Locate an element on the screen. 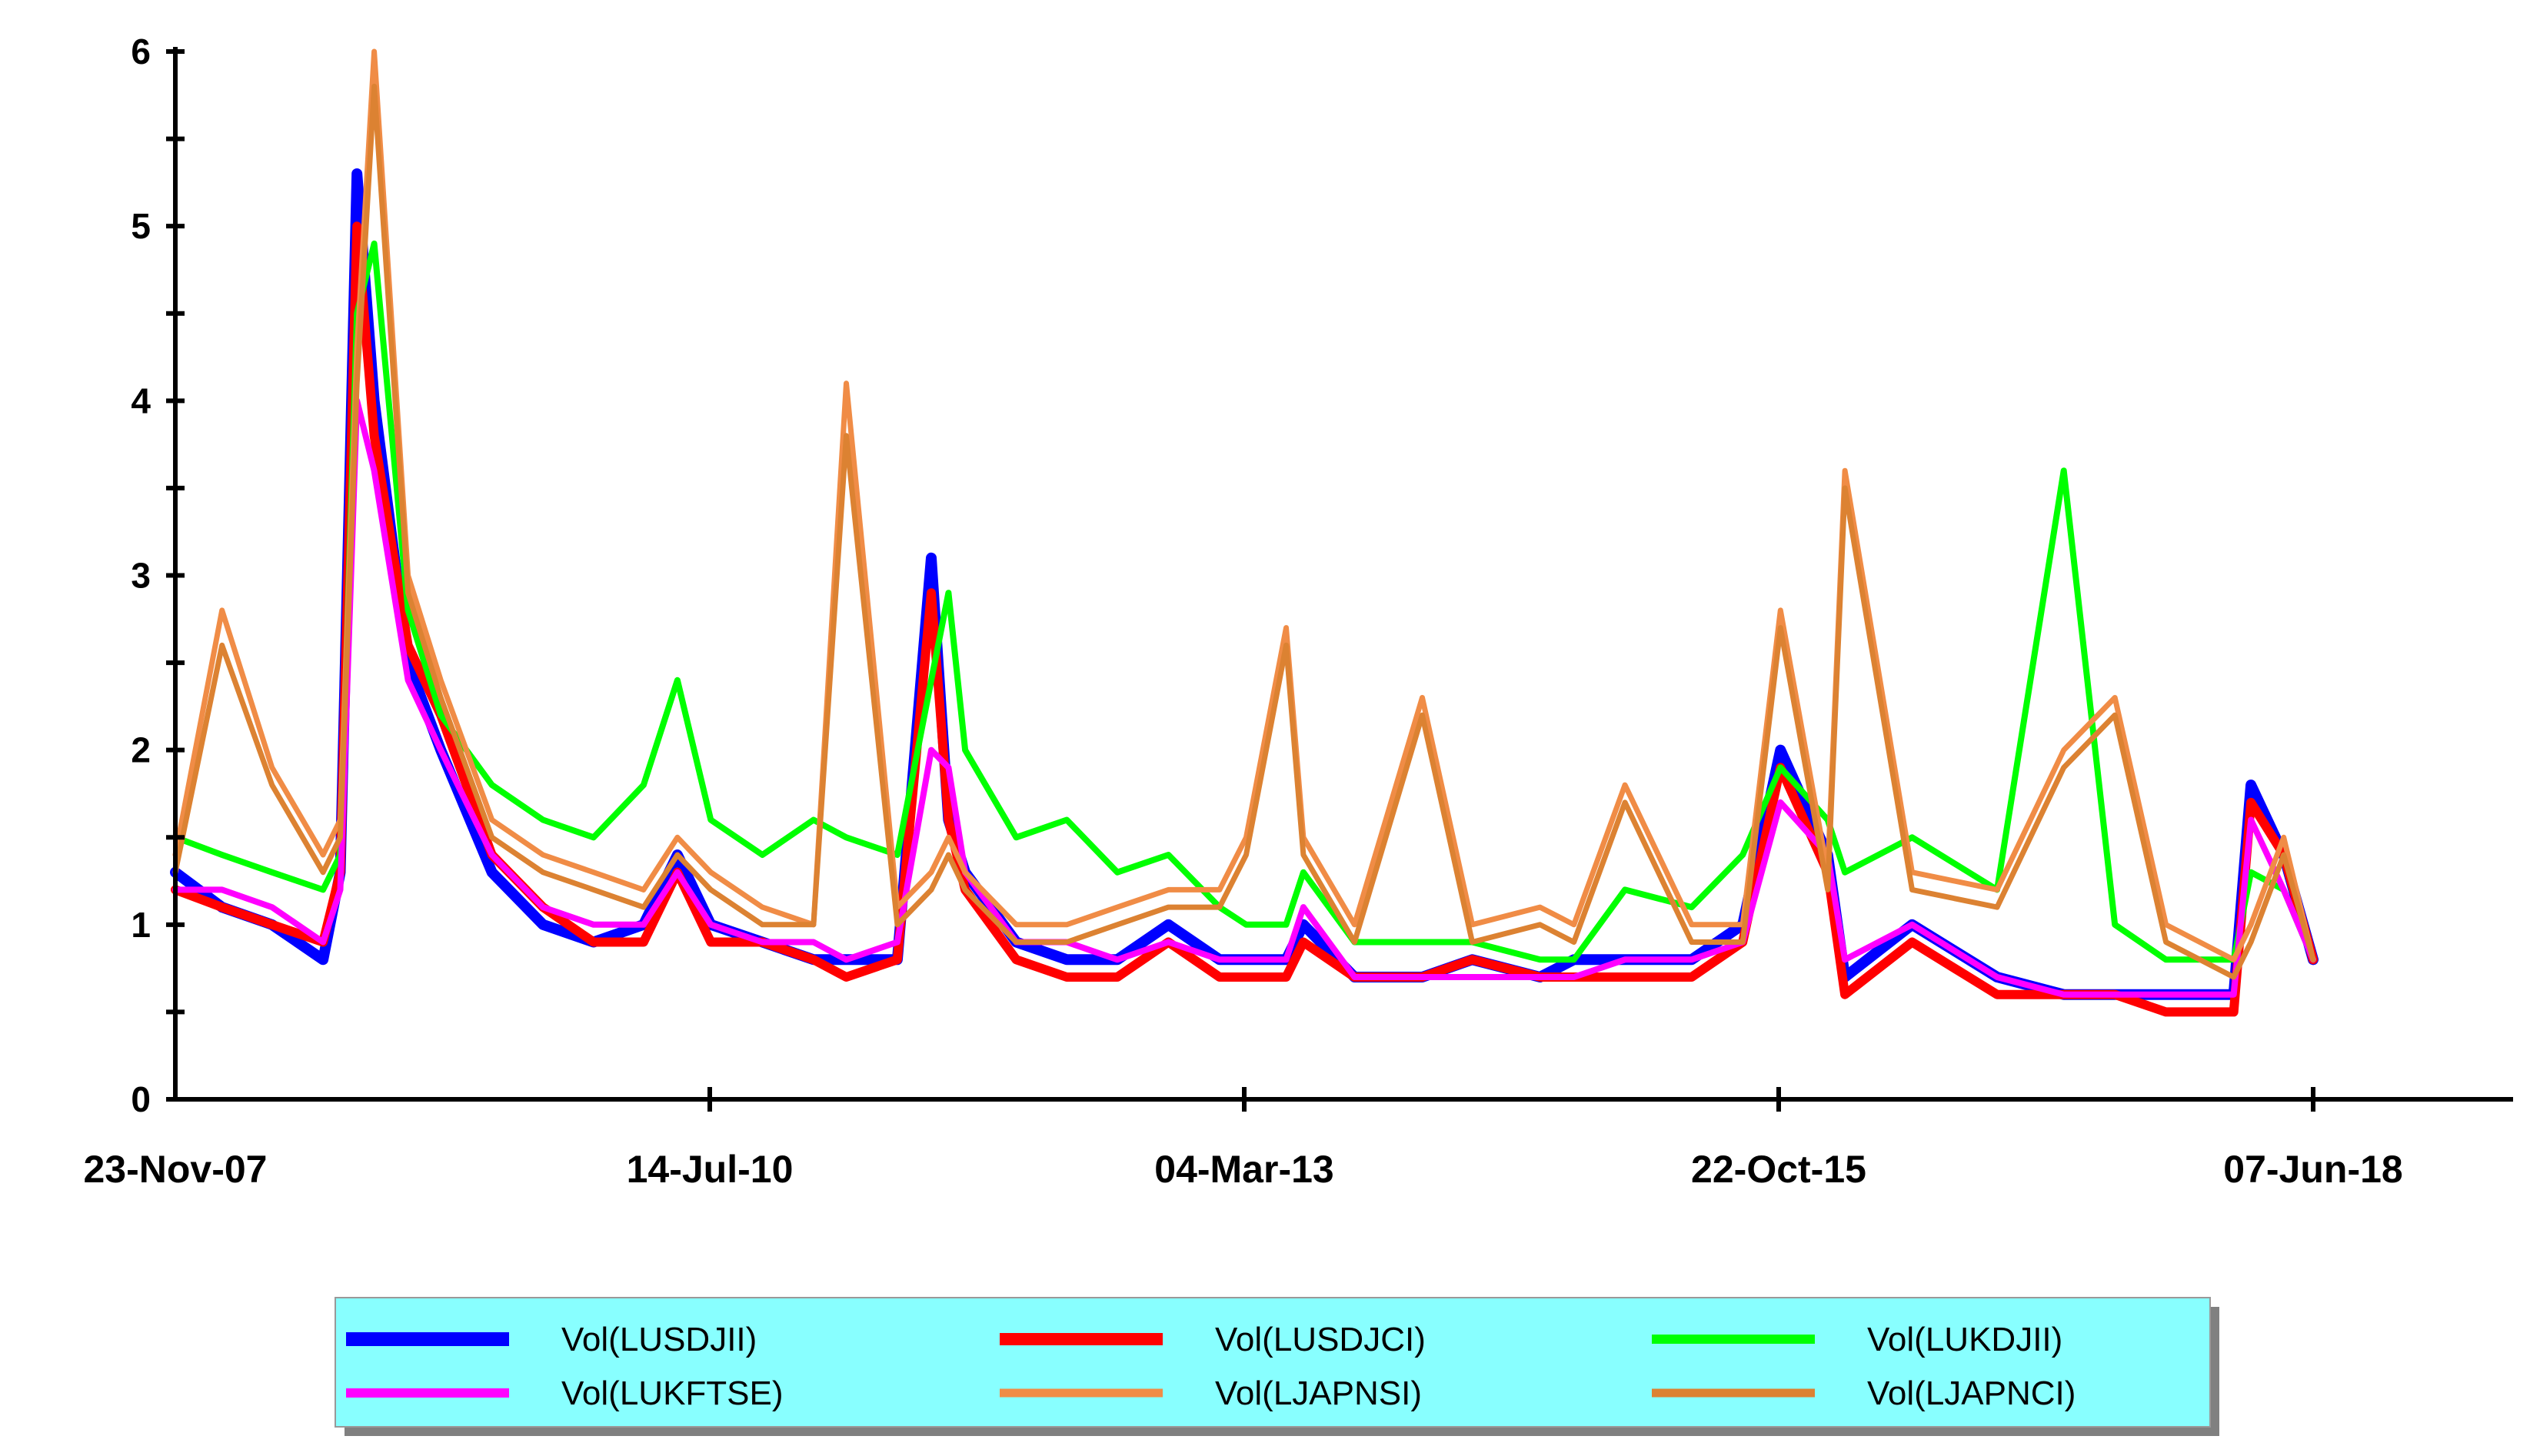  legend-item: Vol(LUKFTSE) is located at coordinates (565, 1393).